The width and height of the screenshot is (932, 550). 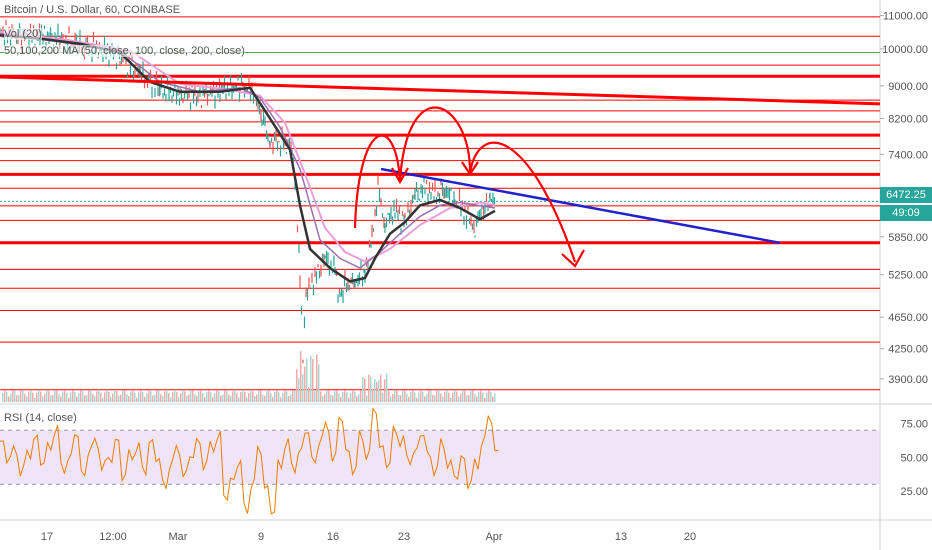 I want to click on volume-legend-label: Vol (20), so click(x=23, y=34).